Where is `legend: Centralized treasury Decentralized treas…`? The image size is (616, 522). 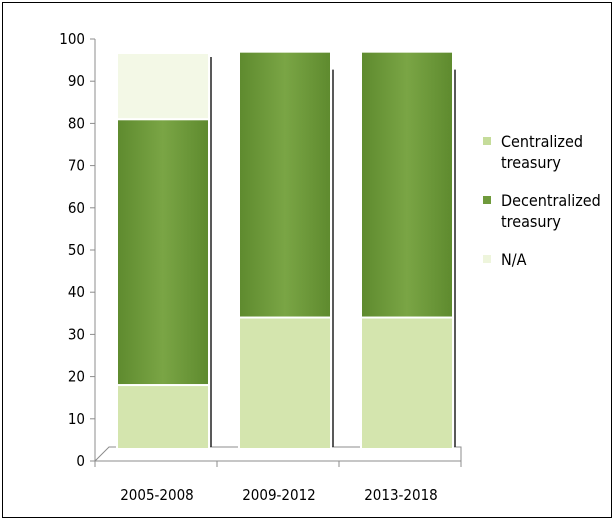
legend: Centralized treasury Decentralized treas… is located at coordinates (547, 209).